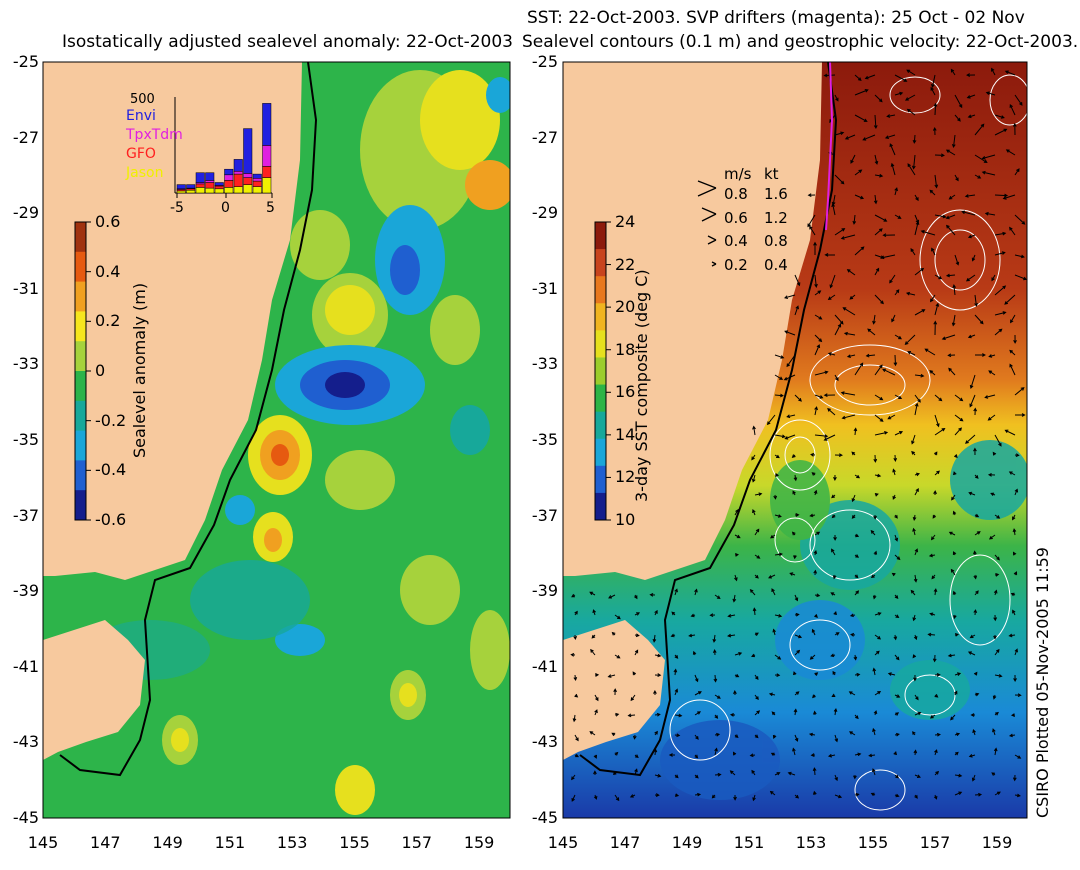 This screenshot has height=870, width=1080. What do you see at coordinates (544, 515) in the screenshot?
I see `right-ytick: -37` at bounding box center [544, 515].